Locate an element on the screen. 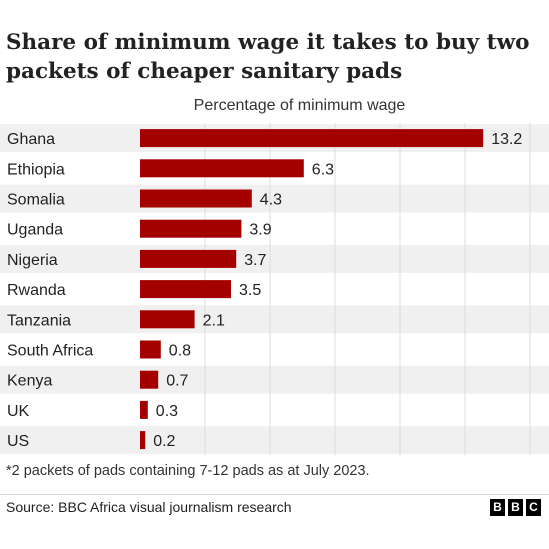  data-label: 3.7 is located at coordinates (255, 260).